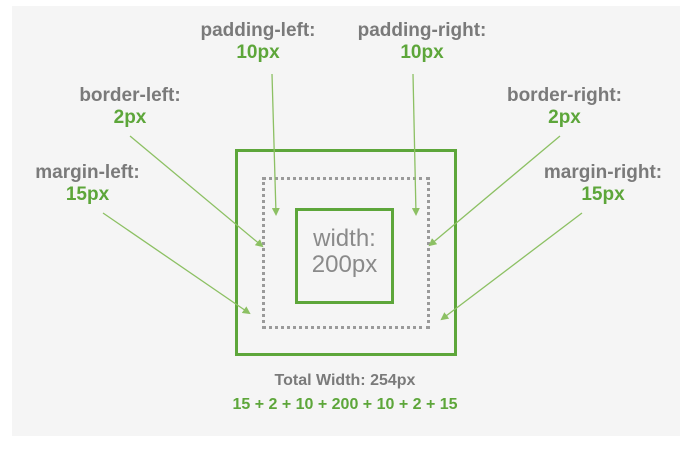 This screenshot has height=455, width=692. What do you see at coordinates (275, 144) in the screenshot?
I see `padding-left-arrow` at bounding box center [275, 144].